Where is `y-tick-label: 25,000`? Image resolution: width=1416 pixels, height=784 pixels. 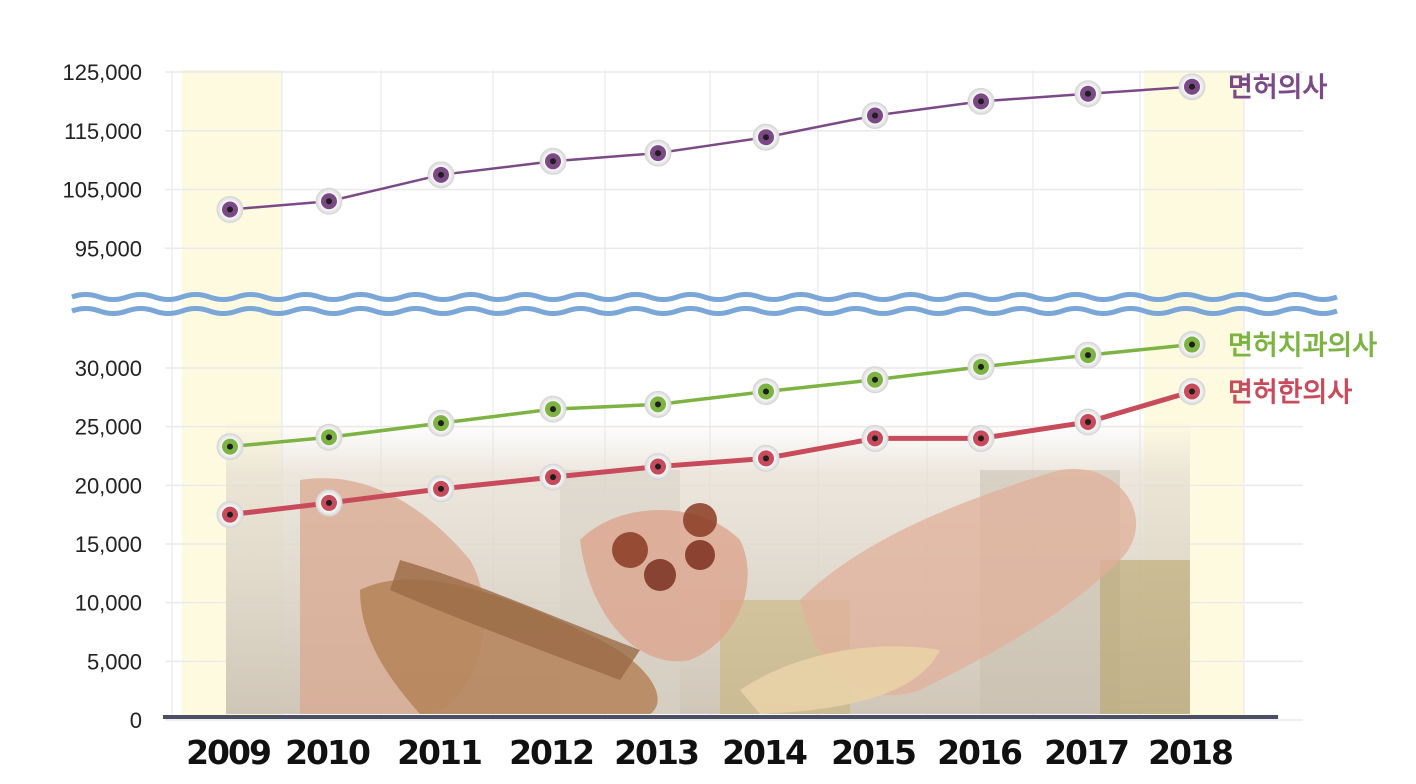
y-tick-label: 25,000 is located at coordinates (108, 427).